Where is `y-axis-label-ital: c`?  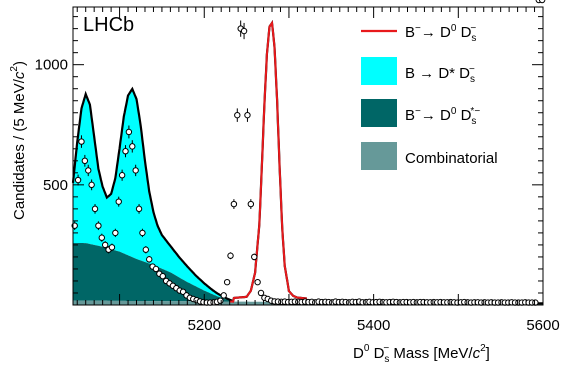 y-axis-label-ital: c is located at coordinates (19, 75).